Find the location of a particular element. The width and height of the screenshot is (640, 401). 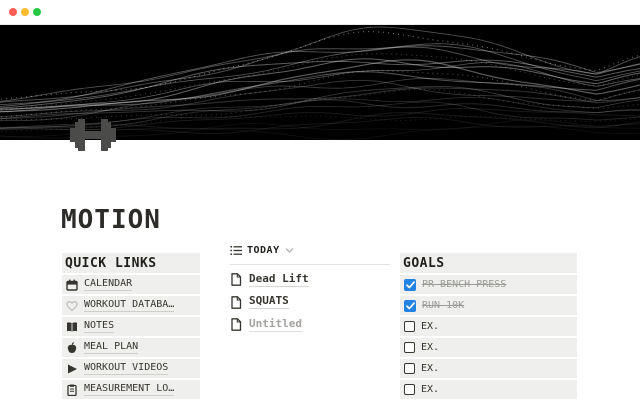

clipboard-icon is located at coordinates (72, 390).